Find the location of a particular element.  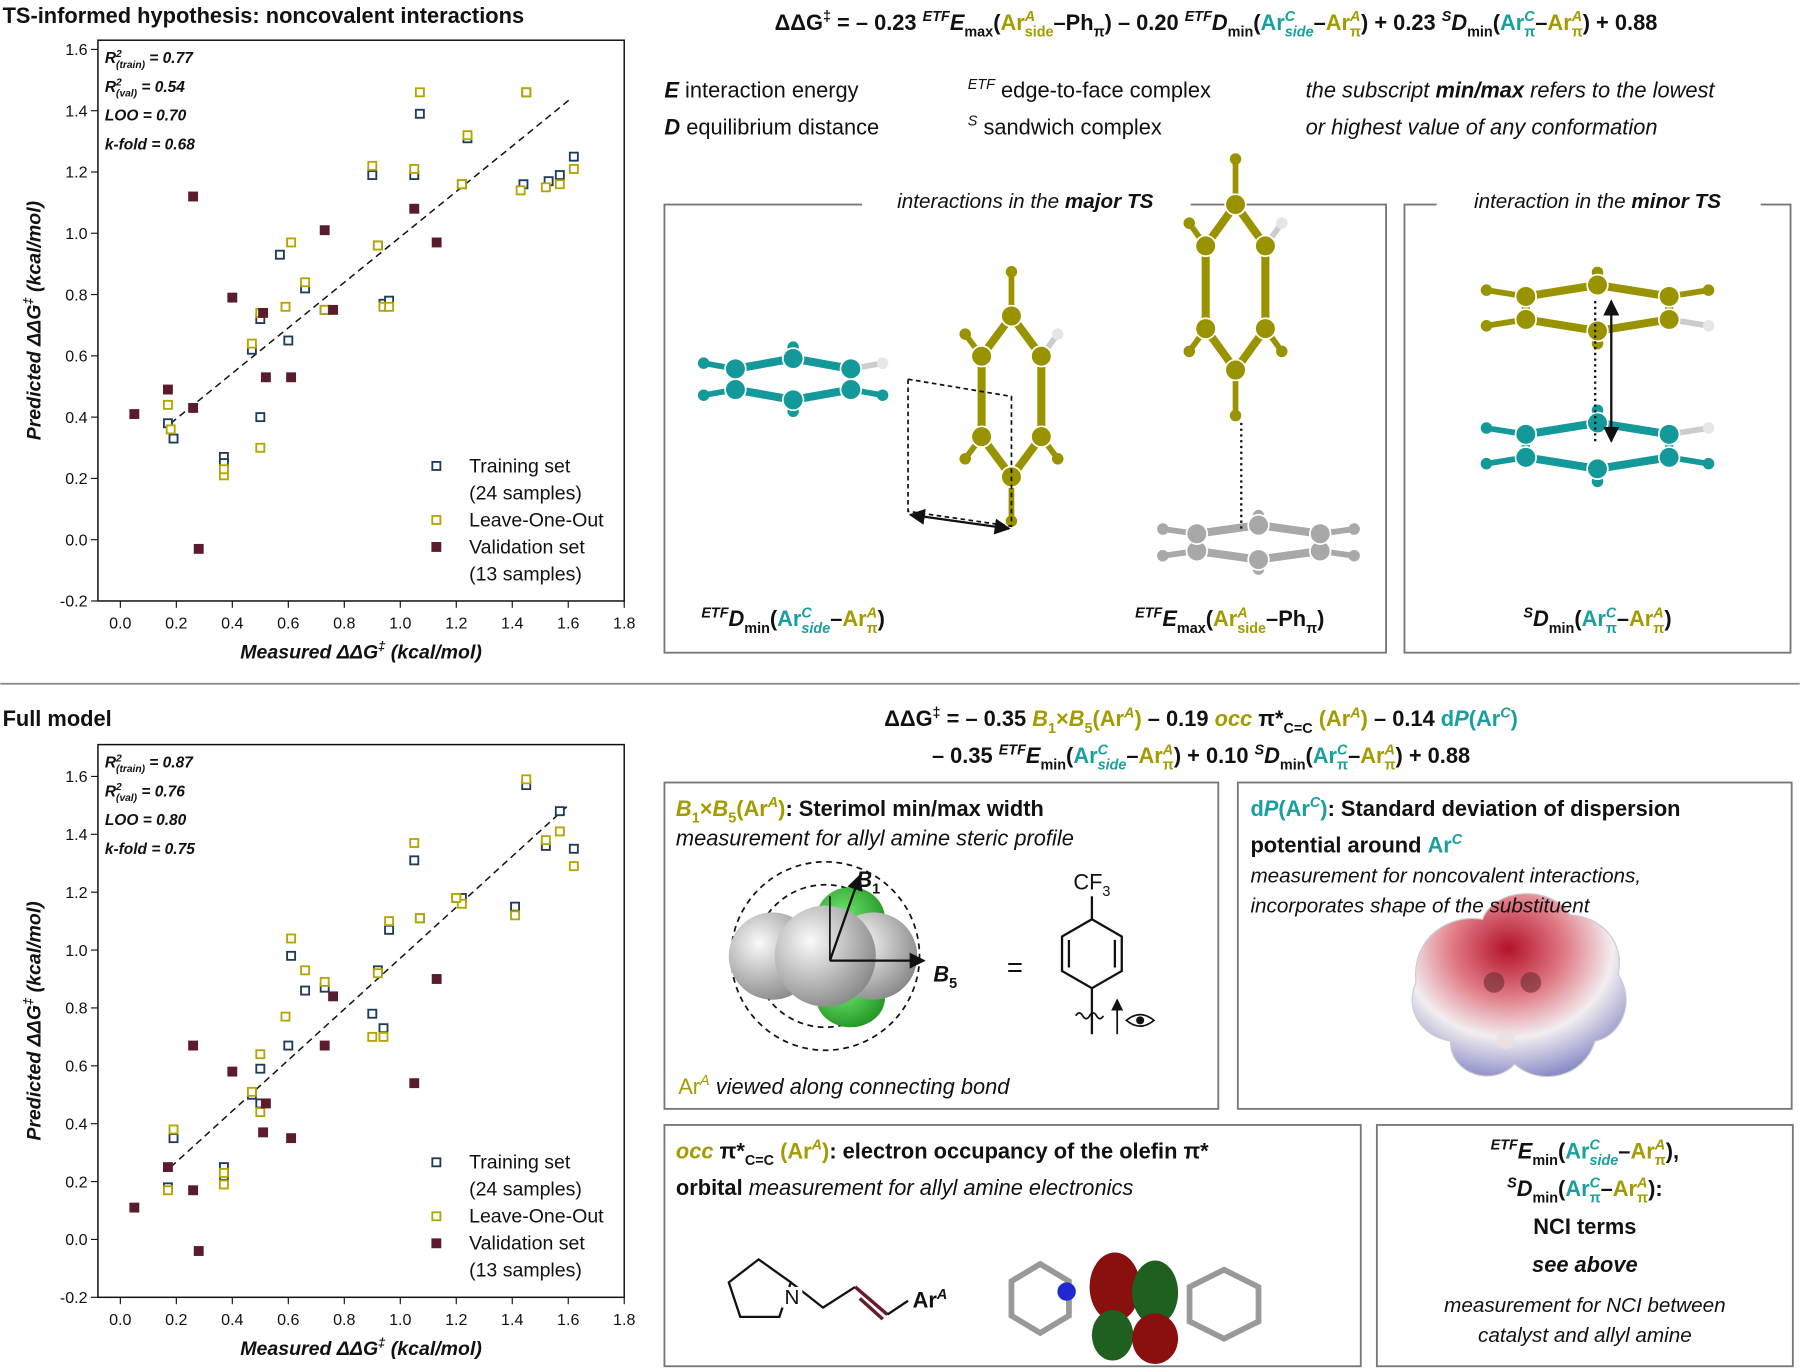

text-run: ) + 0.88 is located at coordinates (1620, 22).